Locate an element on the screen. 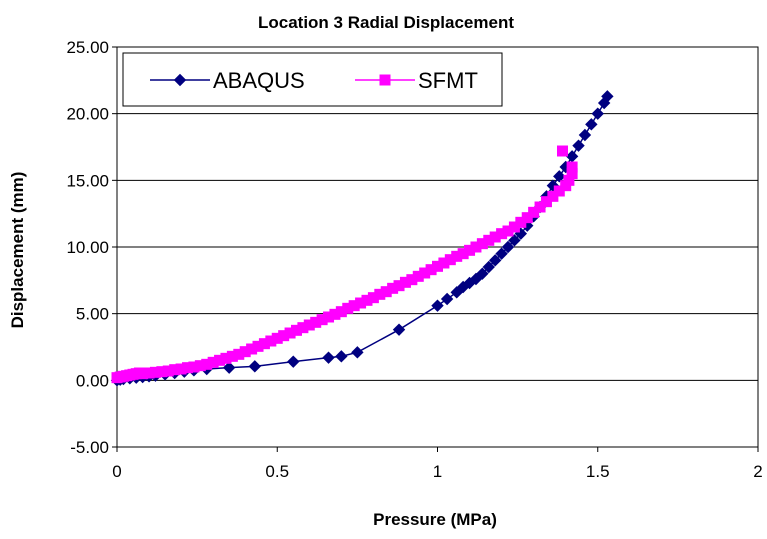  legend-marker-sfmt is located at coordinates (385, 80).